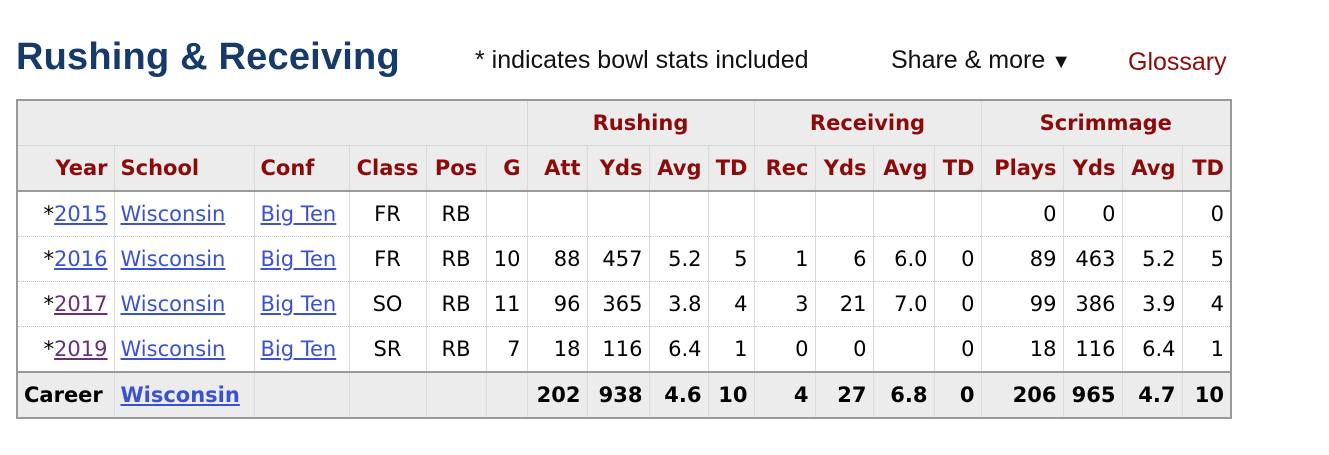 This screenshot has width=1329, height=455. I want to click on table-row: *2015 Wisconsin Big Ten FR RB 0 0 0, so click(624, 214).